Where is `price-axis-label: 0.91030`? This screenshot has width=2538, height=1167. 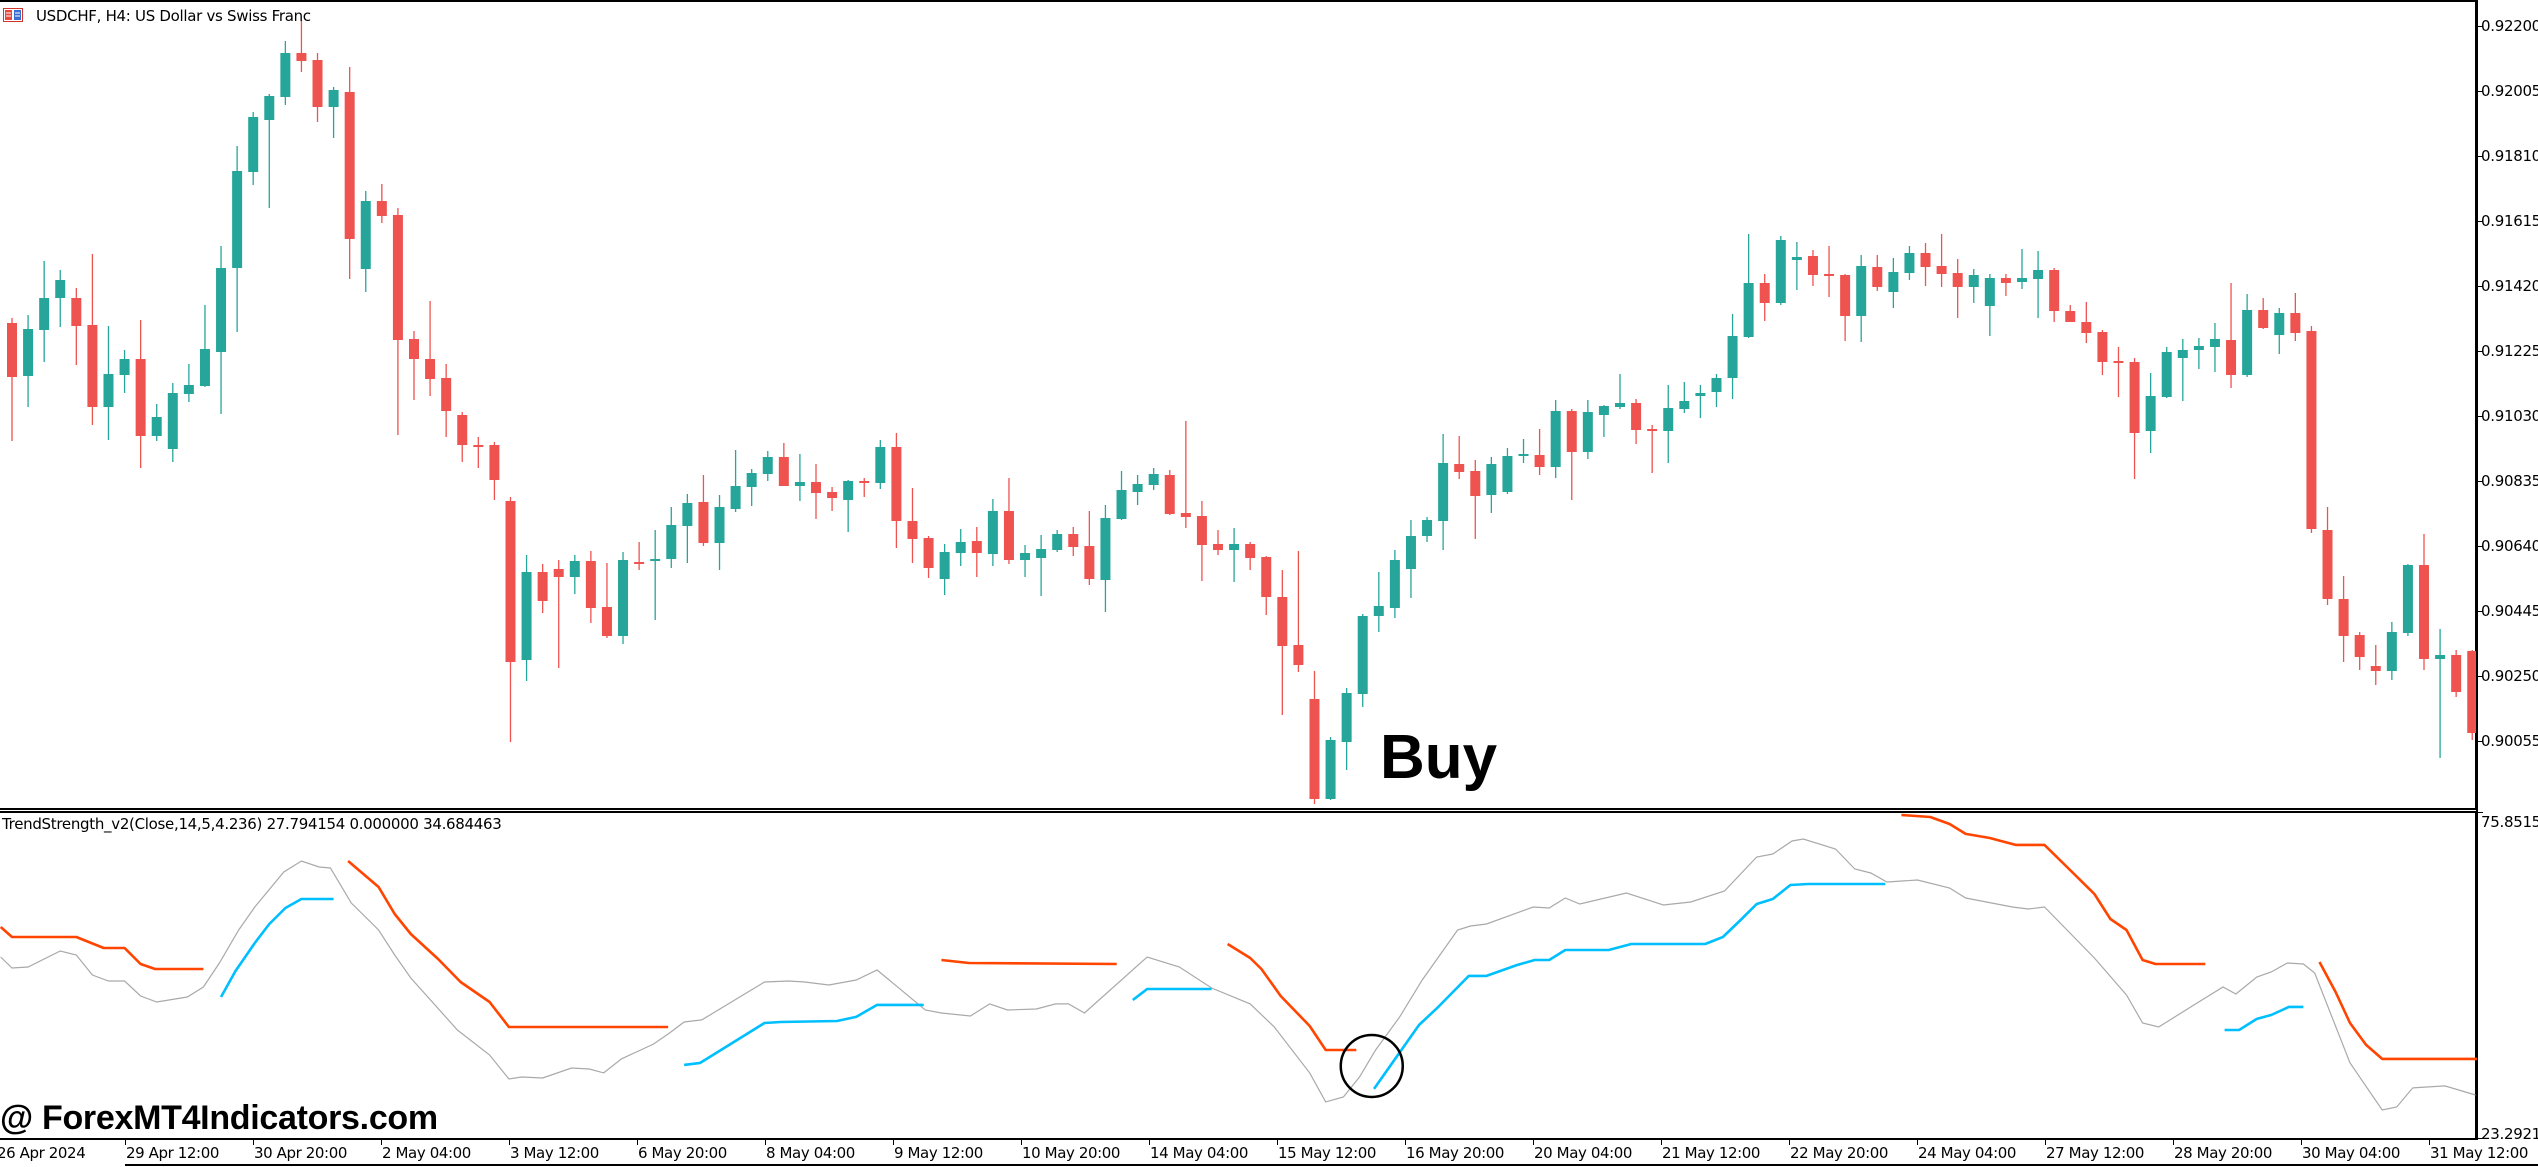
price-axis-label: 0.91030 is located at coordinates (2509, 416).